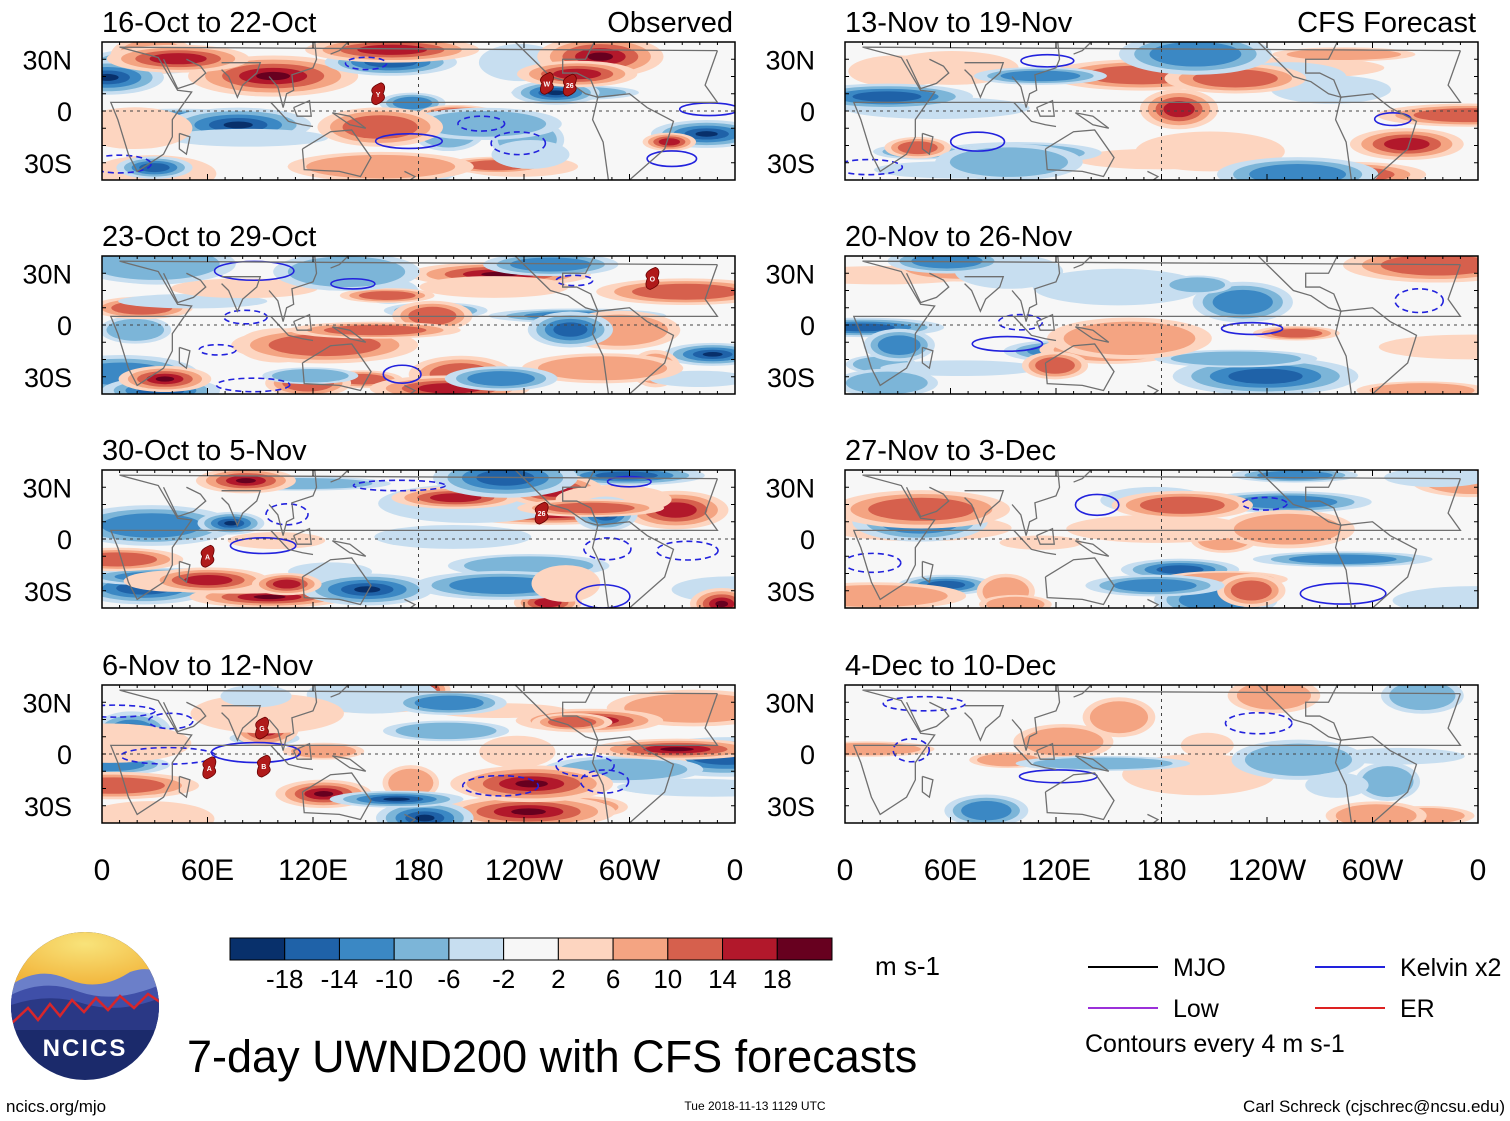 This screenshot has width=1510, height=1121. I want to click on x-tick-label: 120E, so click(313, 870).